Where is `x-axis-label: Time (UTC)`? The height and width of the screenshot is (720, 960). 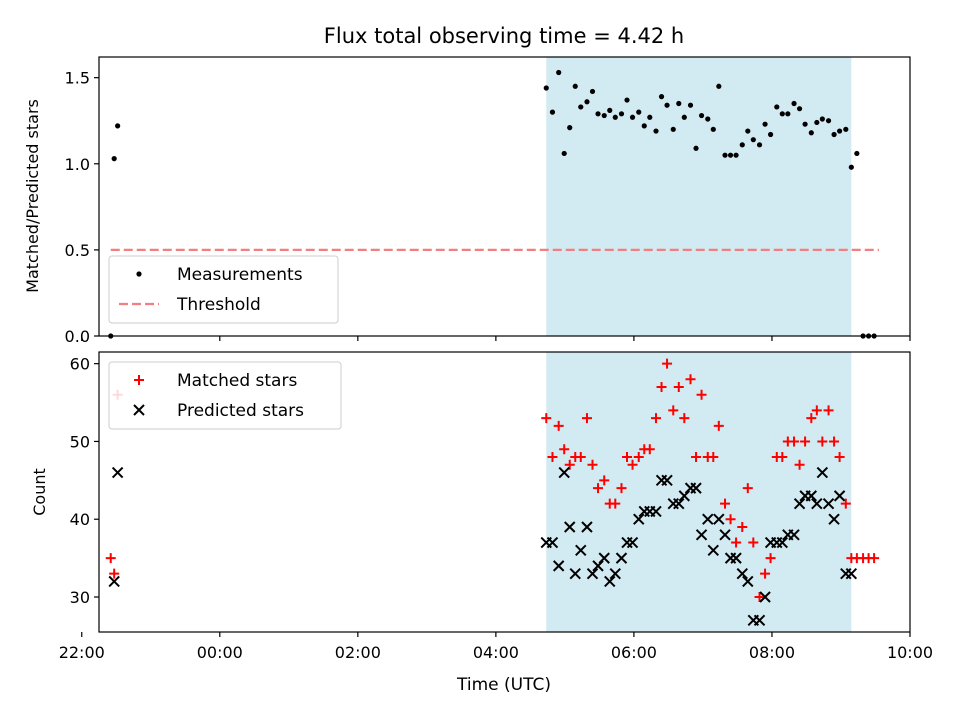 x-axis-label: Time (UTC) is located at coordinates (503, 685).